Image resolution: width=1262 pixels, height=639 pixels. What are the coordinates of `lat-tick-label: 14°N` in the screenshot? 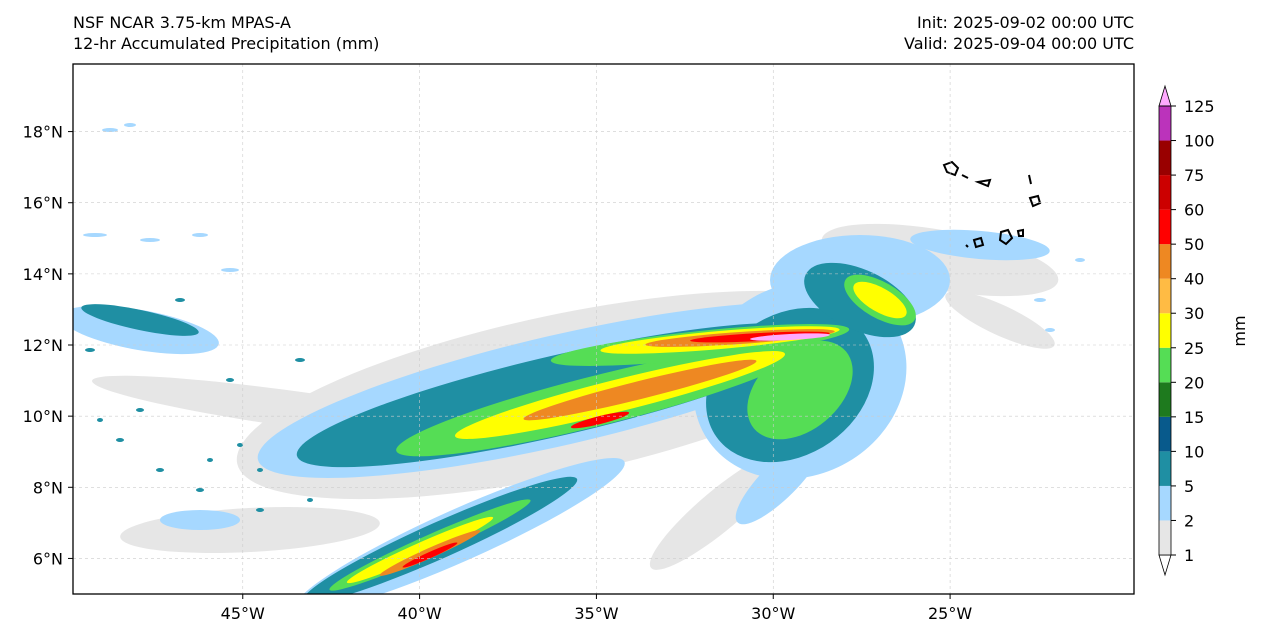 It's located at (43, 274).